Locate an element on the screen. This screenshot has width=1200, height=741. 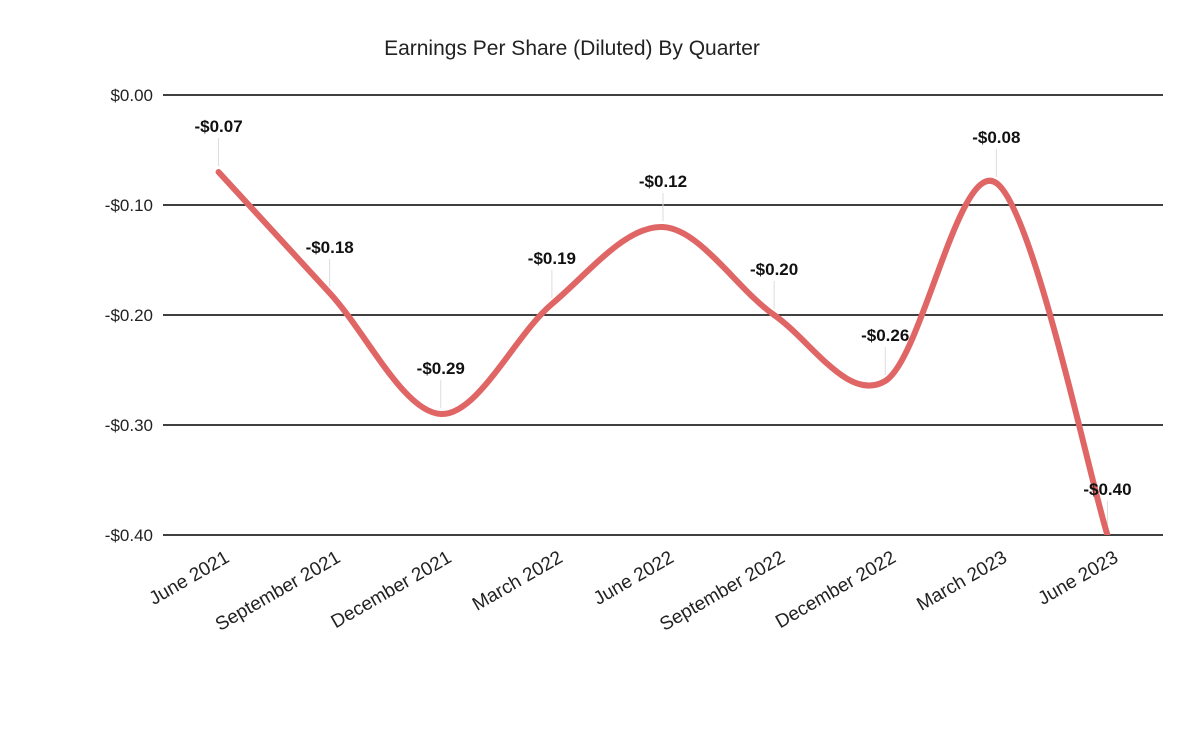
x-tick-label: September 2022 is located at coordinates (722, 591).